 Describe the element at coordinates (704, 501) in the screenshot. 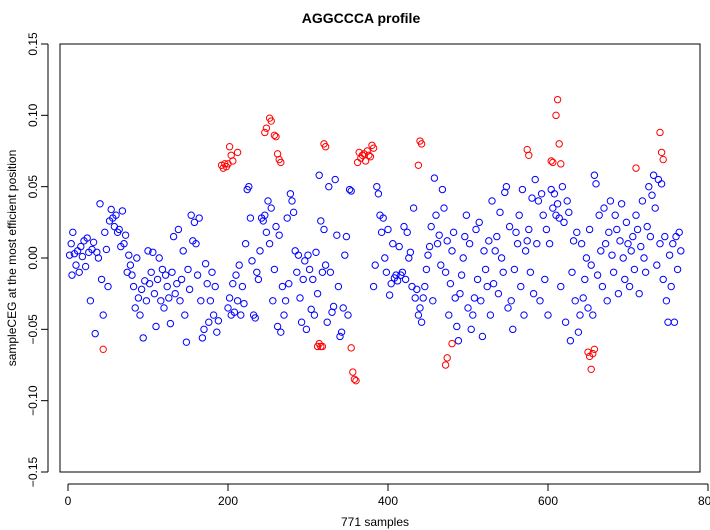

I see `x-tick-label: 800` at that location.